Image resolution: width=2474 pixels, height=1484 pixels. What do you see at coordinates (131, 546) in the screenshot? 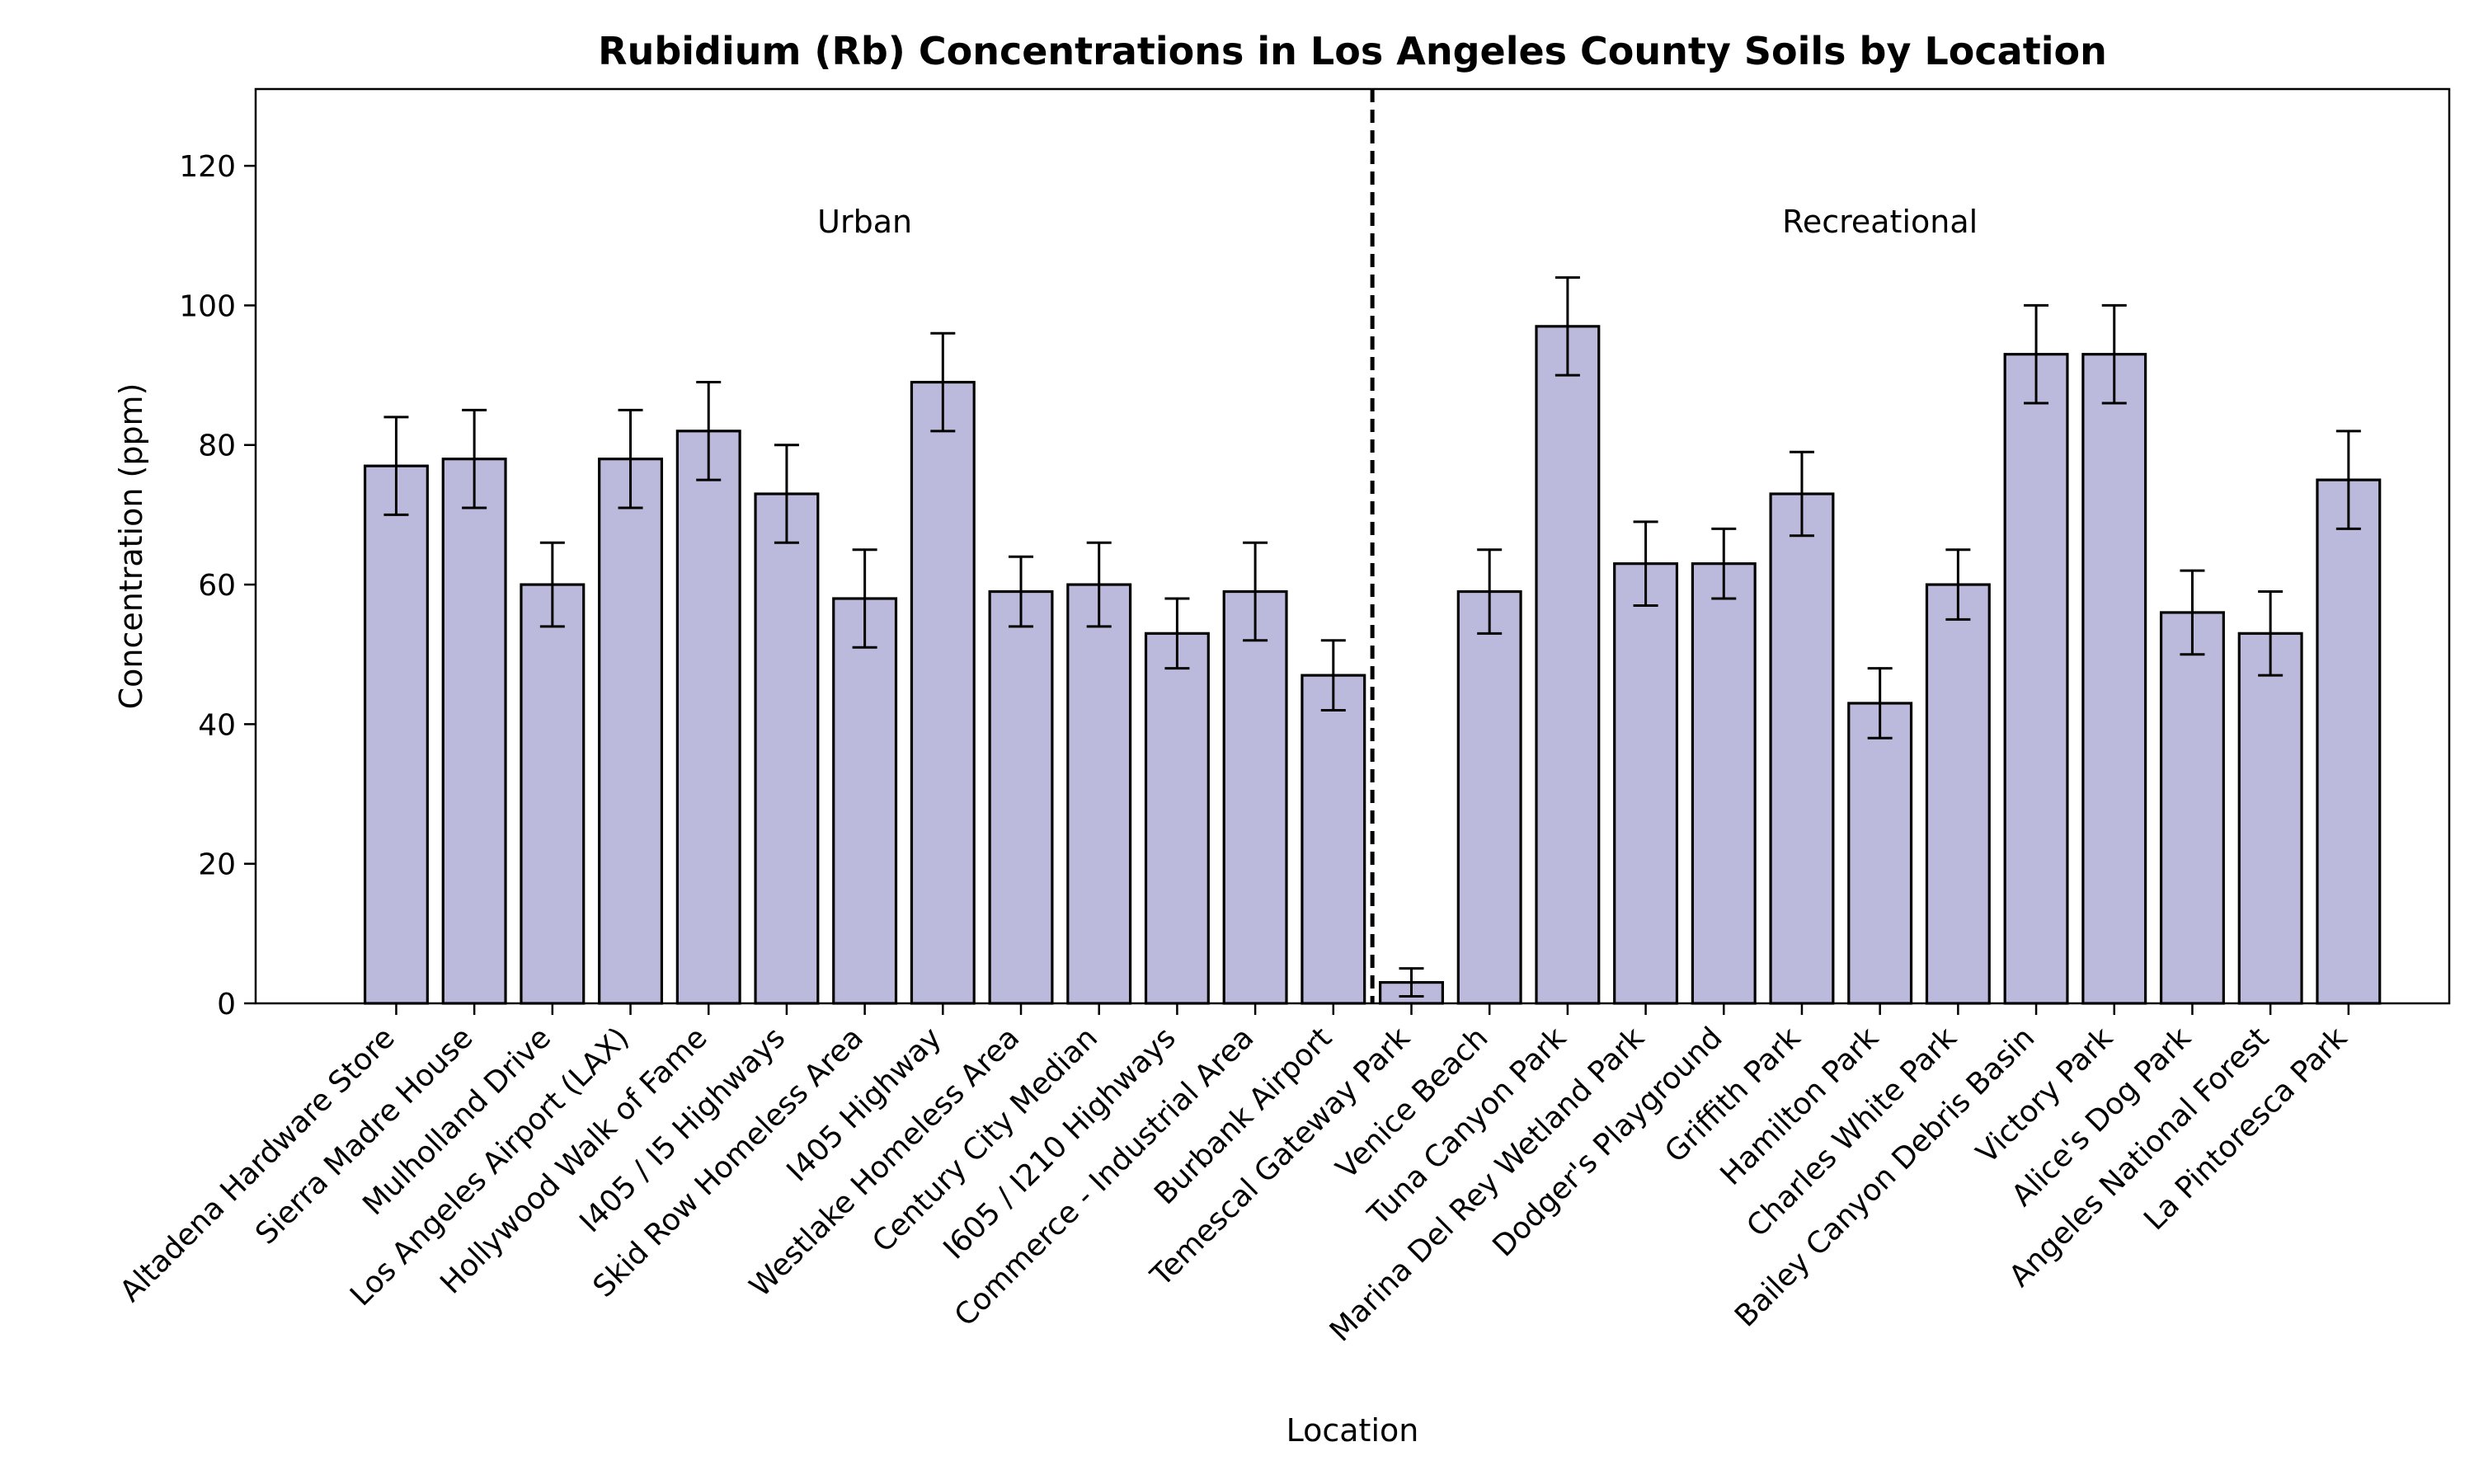
I see `y-axis-label: Concentration (ppm)` at bounding box center [131, 546].